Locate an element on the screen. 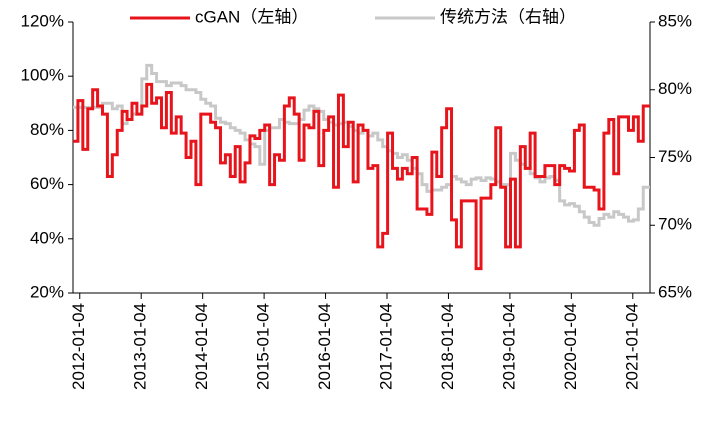 This screenshot has width=717, height=426. y-tick-label: 60% is located at coordinates (47, 183).